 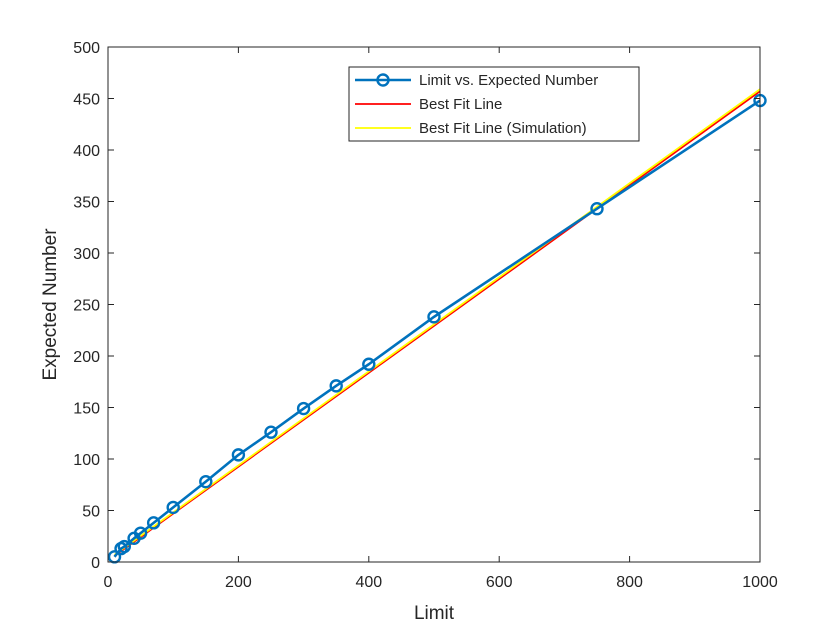 I want to click on legend-item-best-fit-line: Best Fit Line, so click(x=428, y=104).